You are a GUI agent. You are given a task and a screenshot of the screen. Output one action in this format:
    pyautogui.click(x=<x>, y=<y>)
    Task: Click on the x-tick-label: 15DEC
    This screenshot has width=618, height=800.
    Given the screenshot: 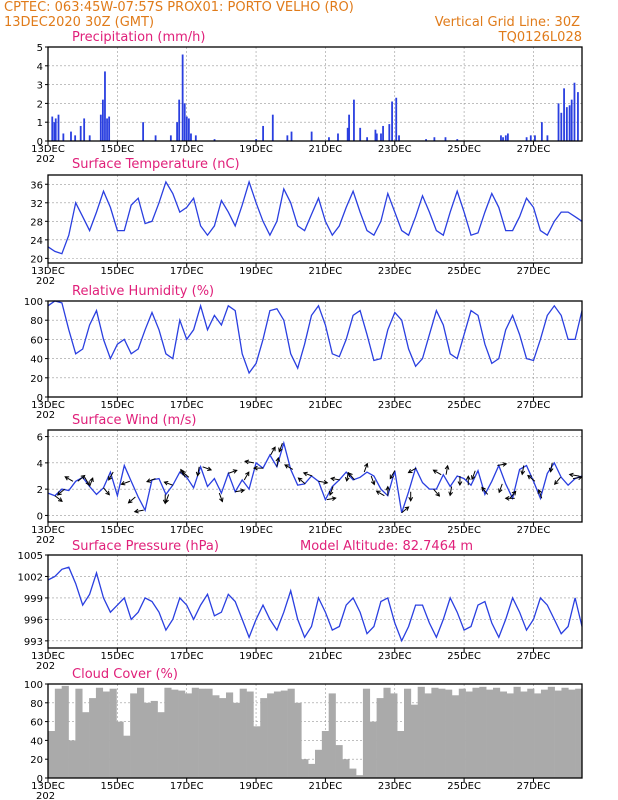 What is the action you would take?
    pyautogui.click(x=117, y=149)
    